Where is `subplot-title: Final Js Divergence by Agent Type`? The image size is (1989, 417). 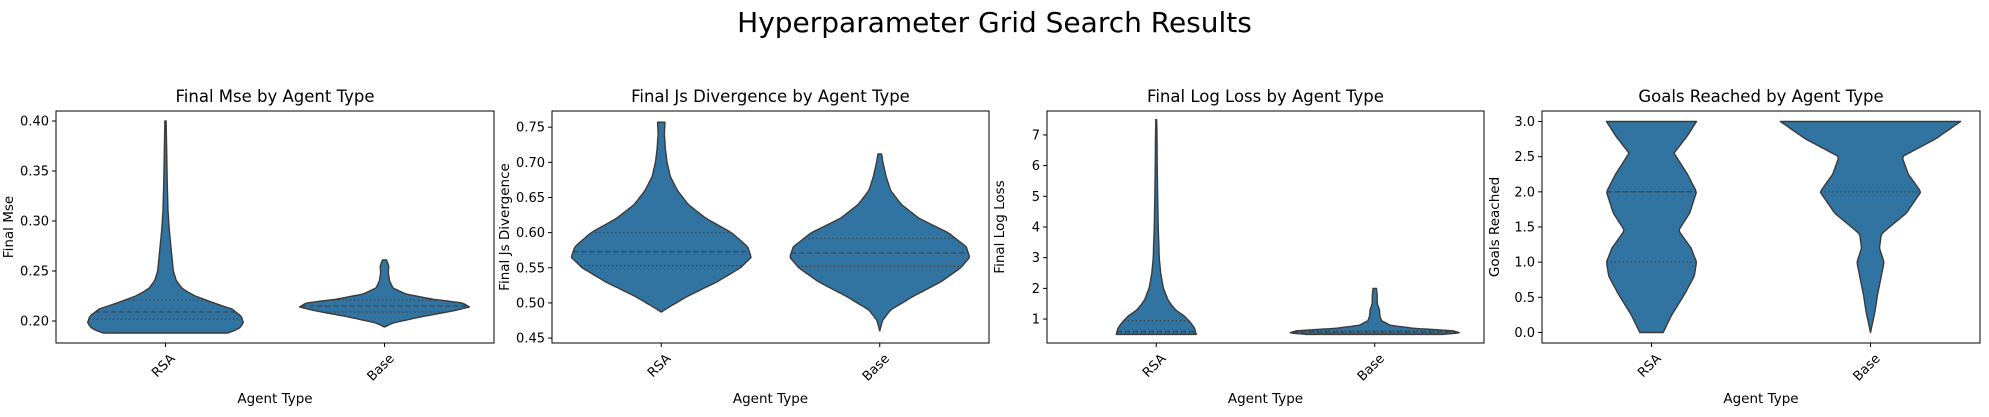
subplot-title: Final Js Divergence by Agent Type is located at coordinates (770, 96).